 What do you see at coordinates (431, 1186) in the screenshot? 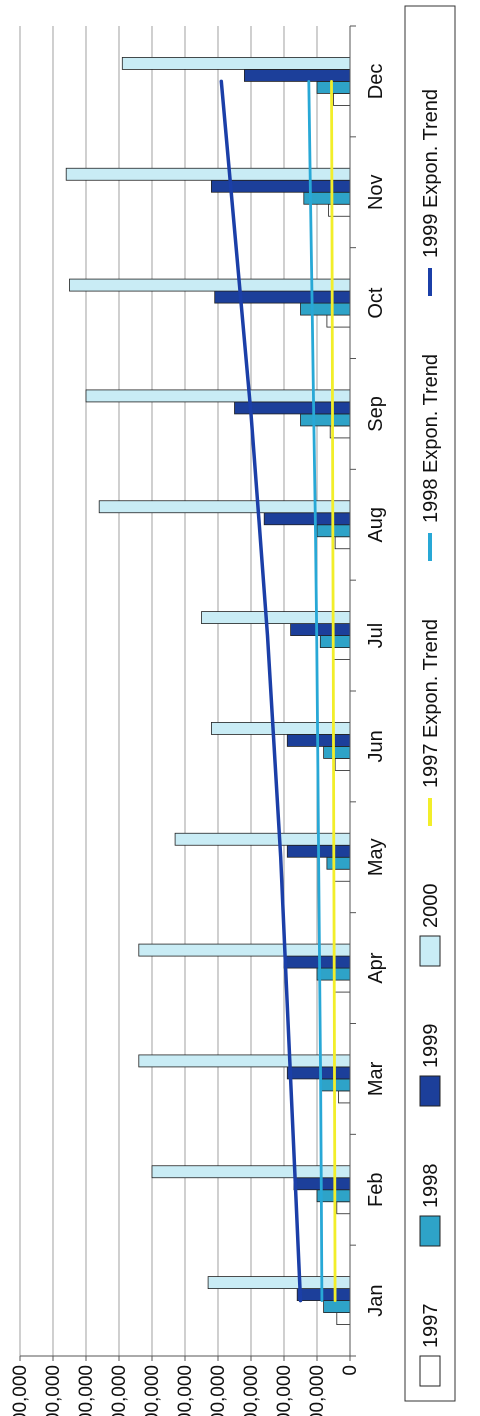
I see `legend-label: 1998` at bounding box center [431, 1186].